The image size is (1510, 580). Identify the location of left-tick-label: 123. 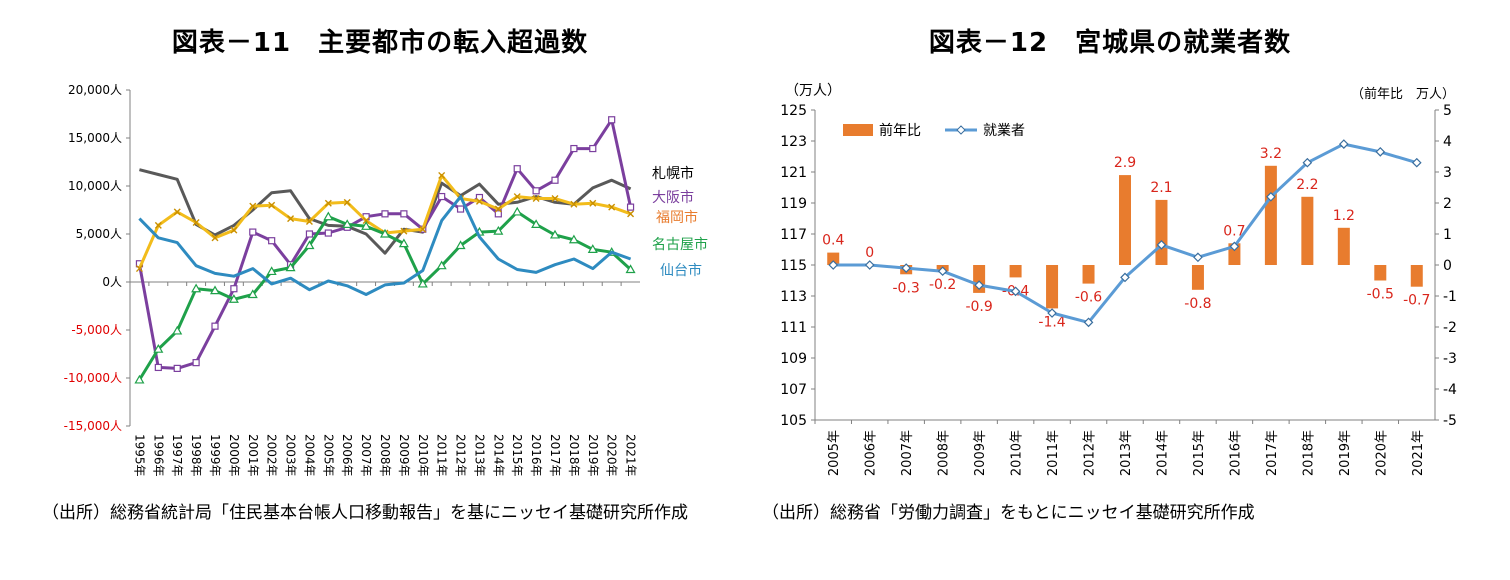
(793, 142).